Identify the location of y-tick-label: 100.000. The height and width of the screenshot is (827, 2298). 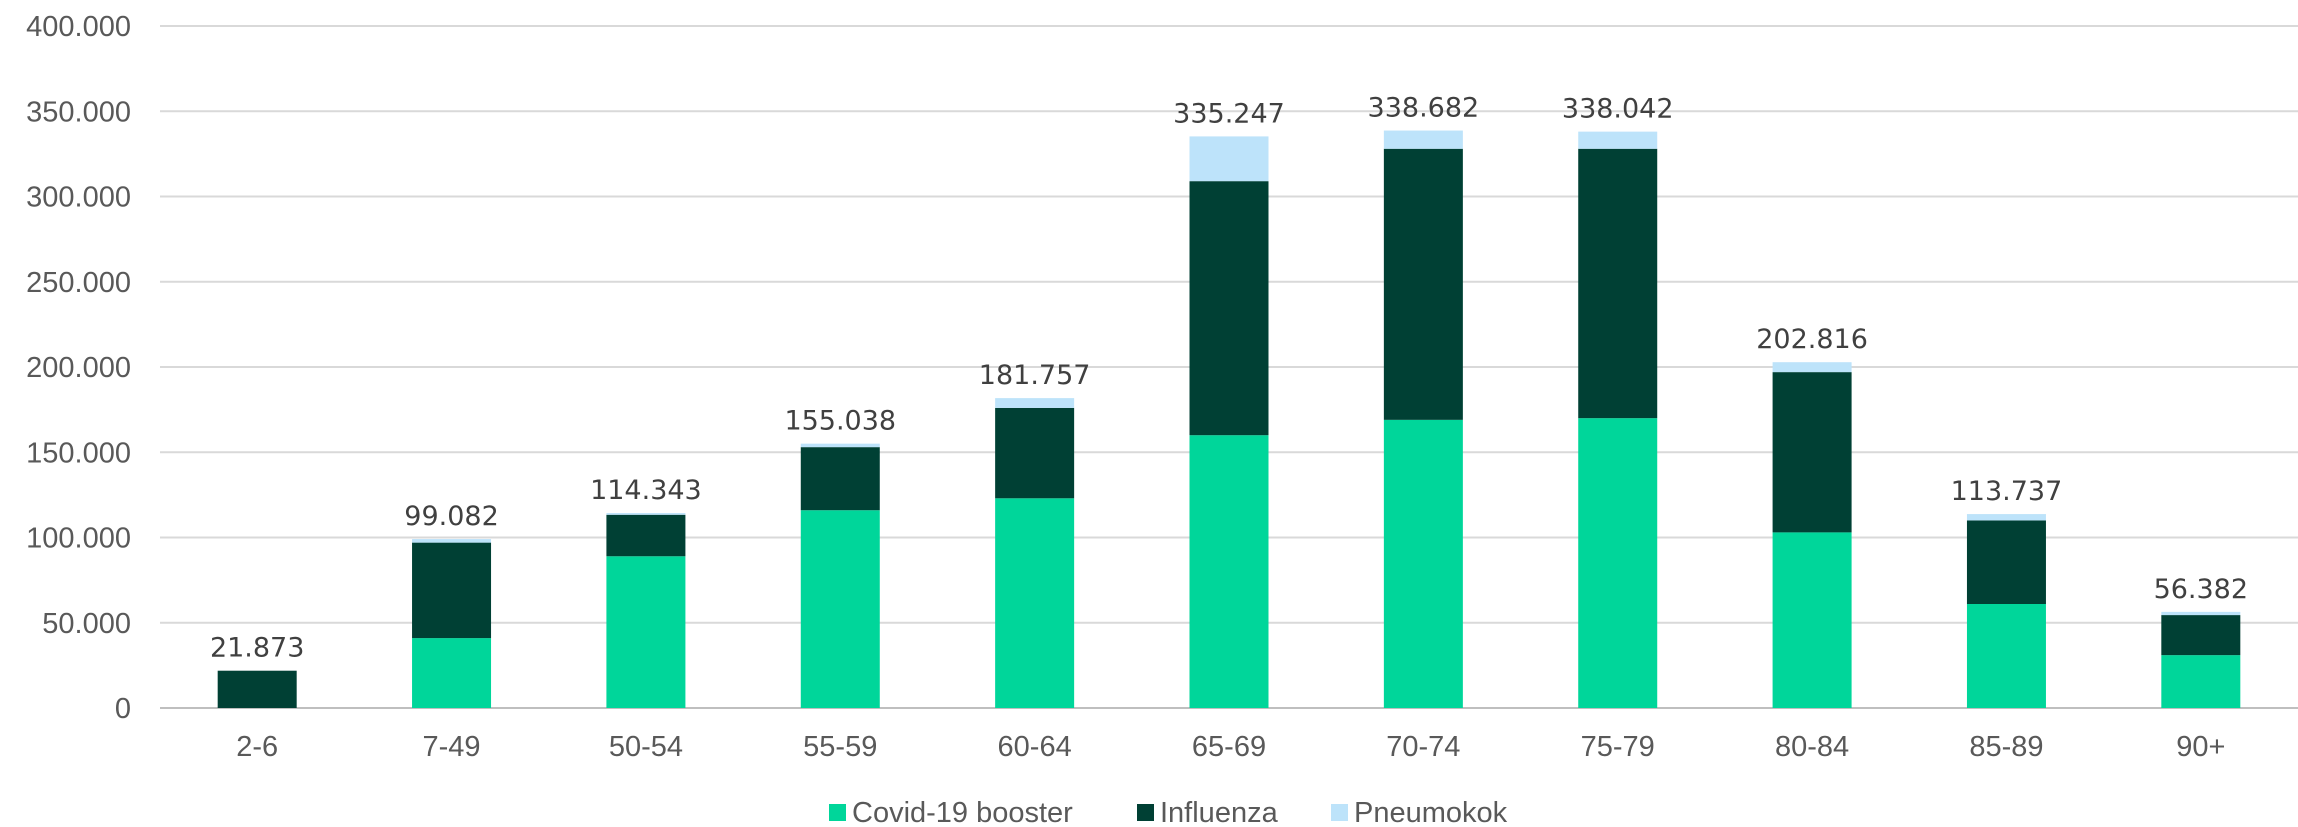
(78, 539).